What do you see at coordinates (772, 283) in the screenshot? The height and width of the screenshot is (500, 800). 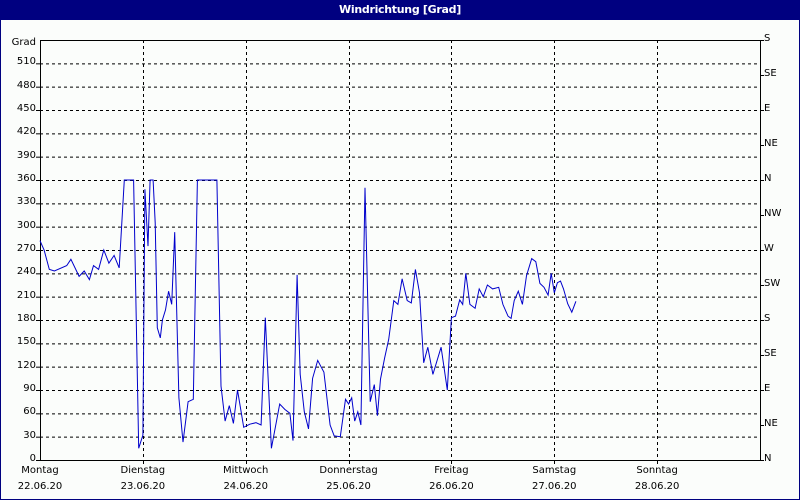 I see `compass-label: SW` at bounding box center [772, 283].